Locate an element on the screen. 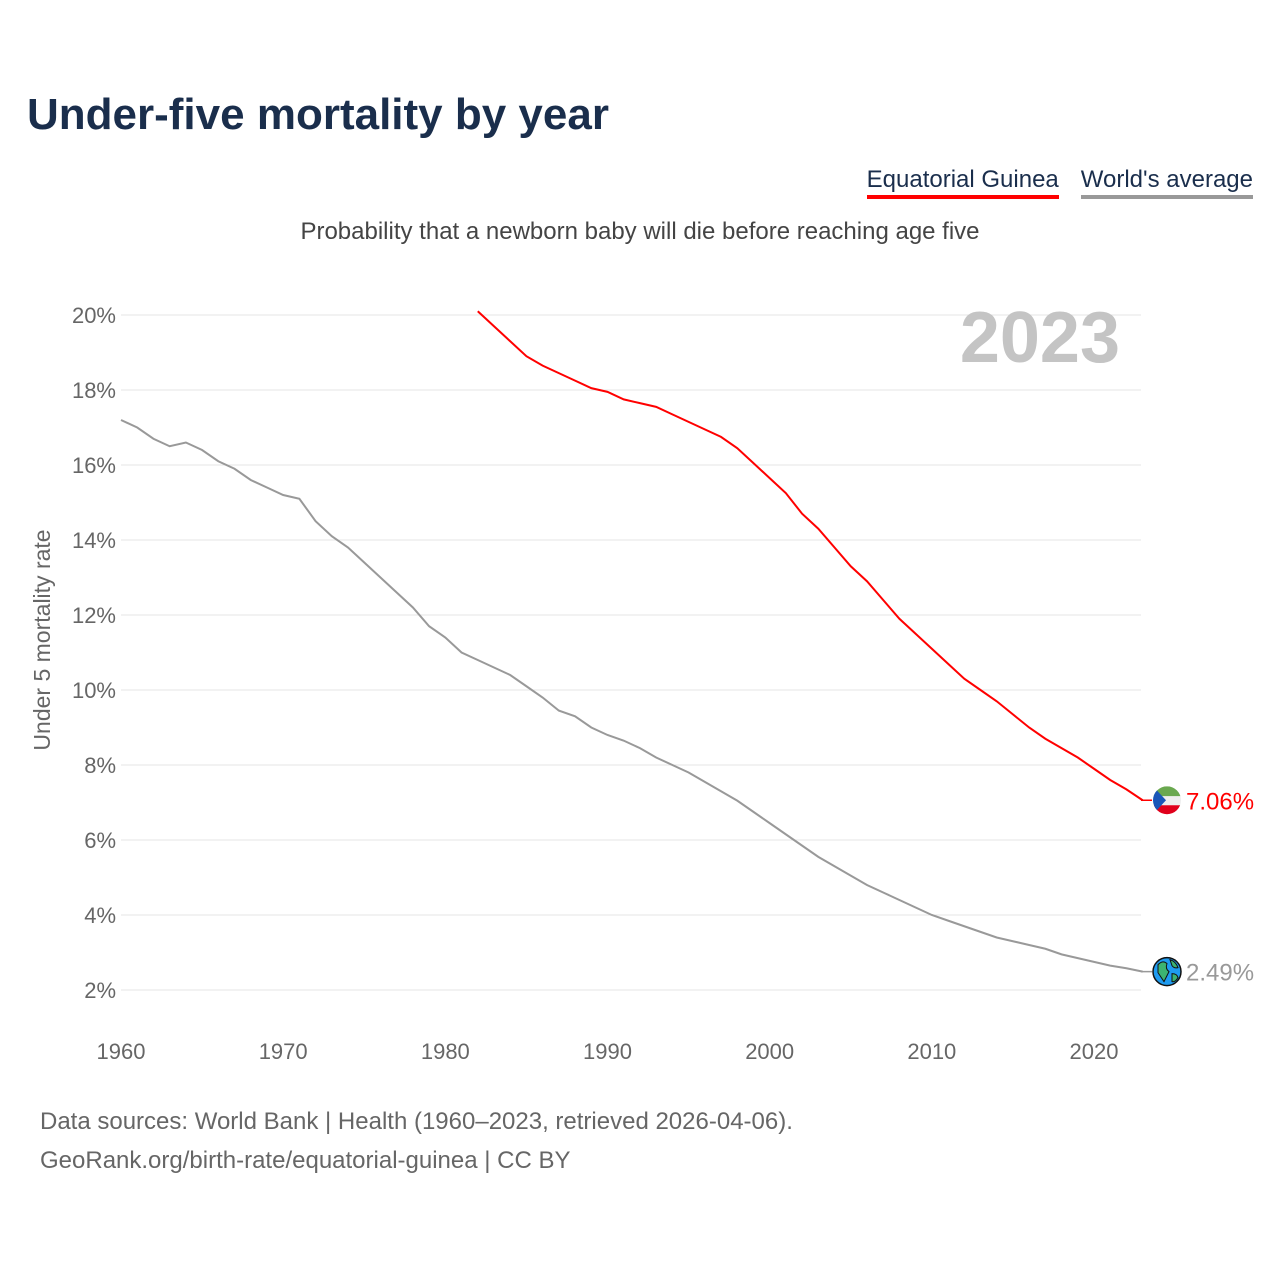  chart-title: Under-five mortality by year is located at coordinates (318, 114).